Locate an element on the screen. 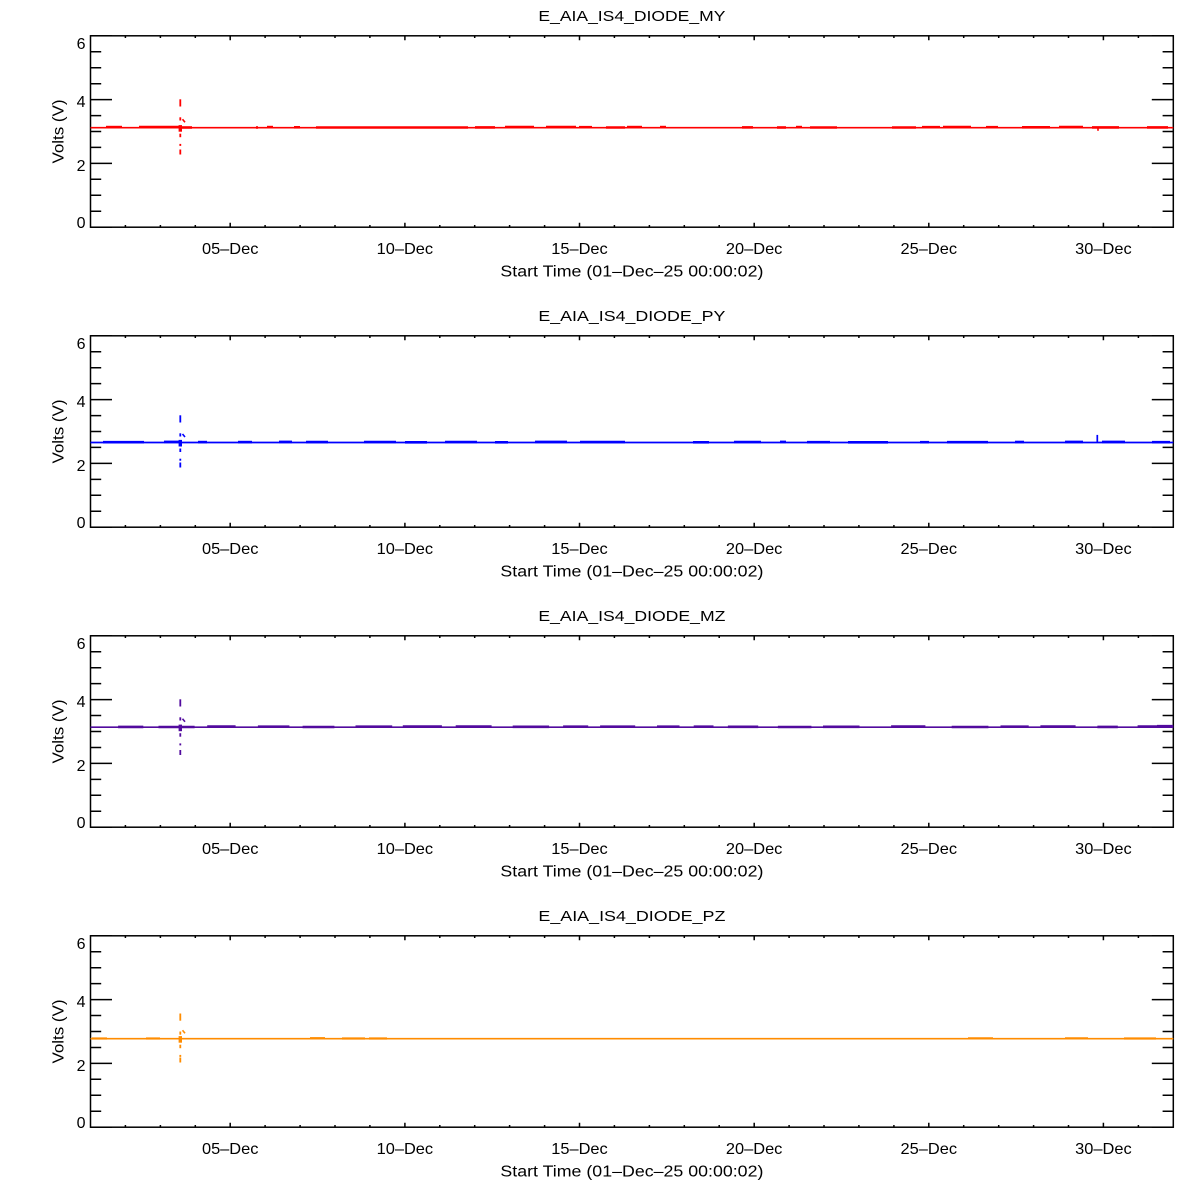 Image resolution: width=1200 pixels, height=1200 pixels. svg-text: E_AIA_IS4_DIODE_PZ is located at coordinates (631, 916).